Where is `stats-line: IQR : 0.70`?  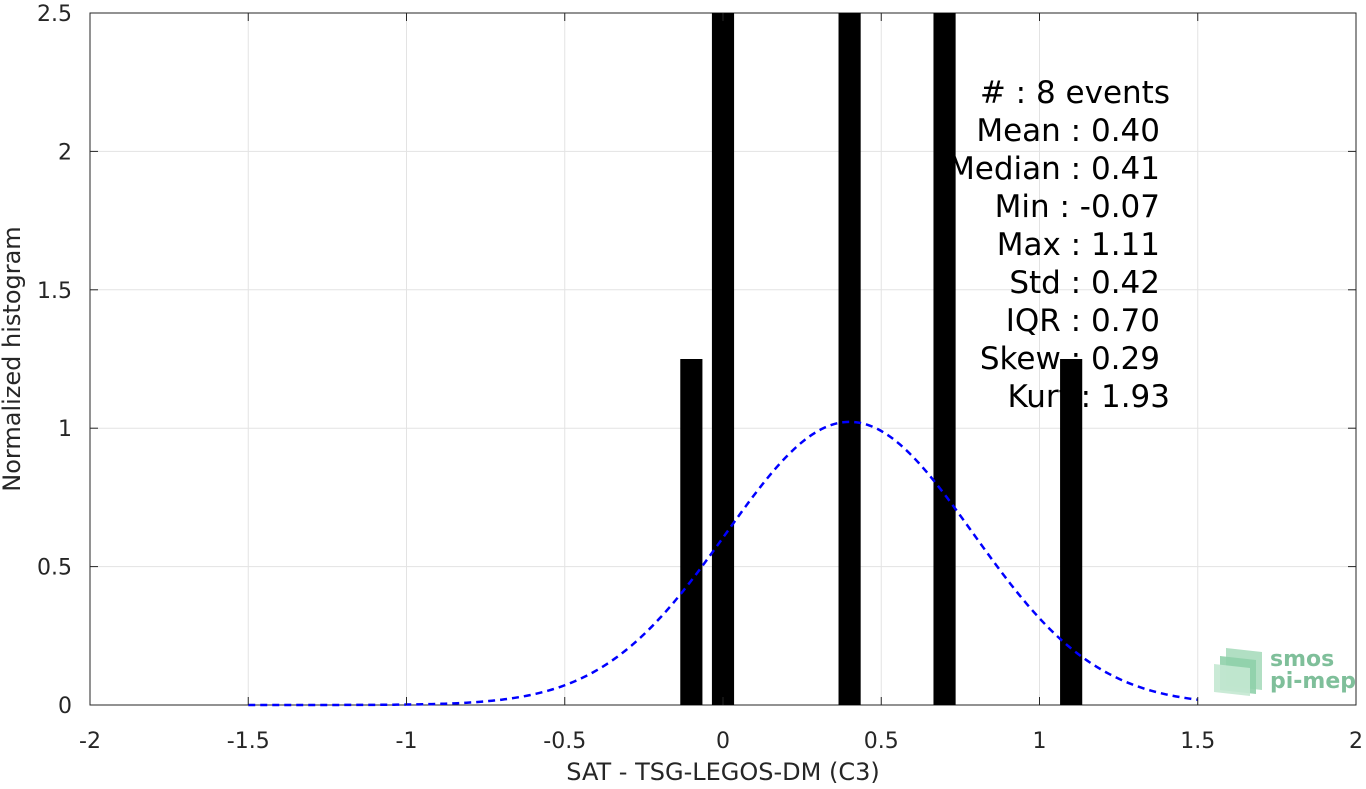
stats-line: IQR : 0.70 is located at coordinates (1083, 321).